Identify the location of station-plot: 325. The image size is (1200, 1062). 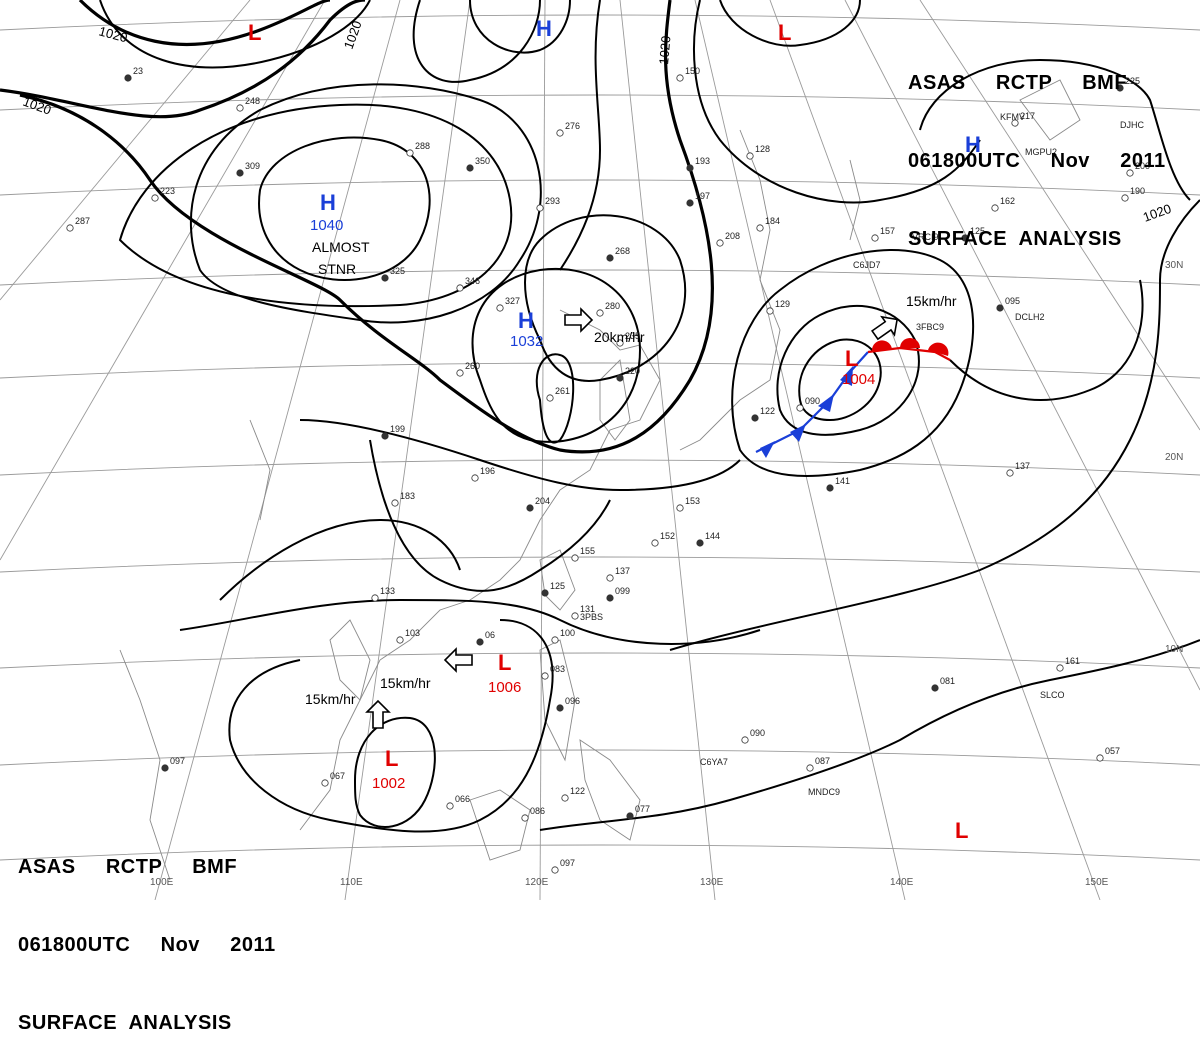
(393, 274).